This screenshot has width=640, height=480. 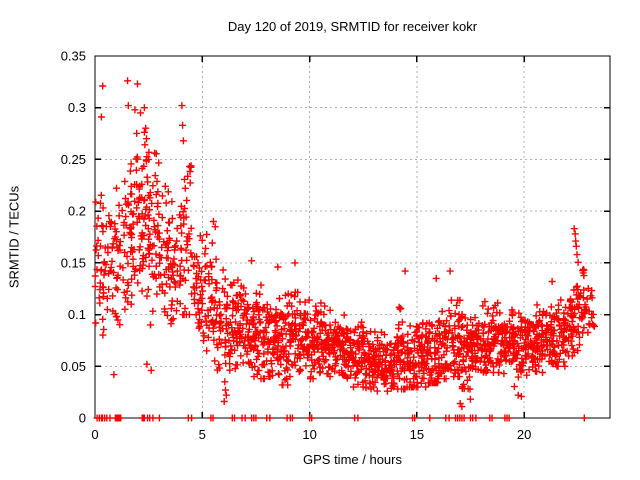 What do you see at coordinates (417, 434) in the screenshot?
I see `x-tick-label: 15` at bounding box center [417, 434].